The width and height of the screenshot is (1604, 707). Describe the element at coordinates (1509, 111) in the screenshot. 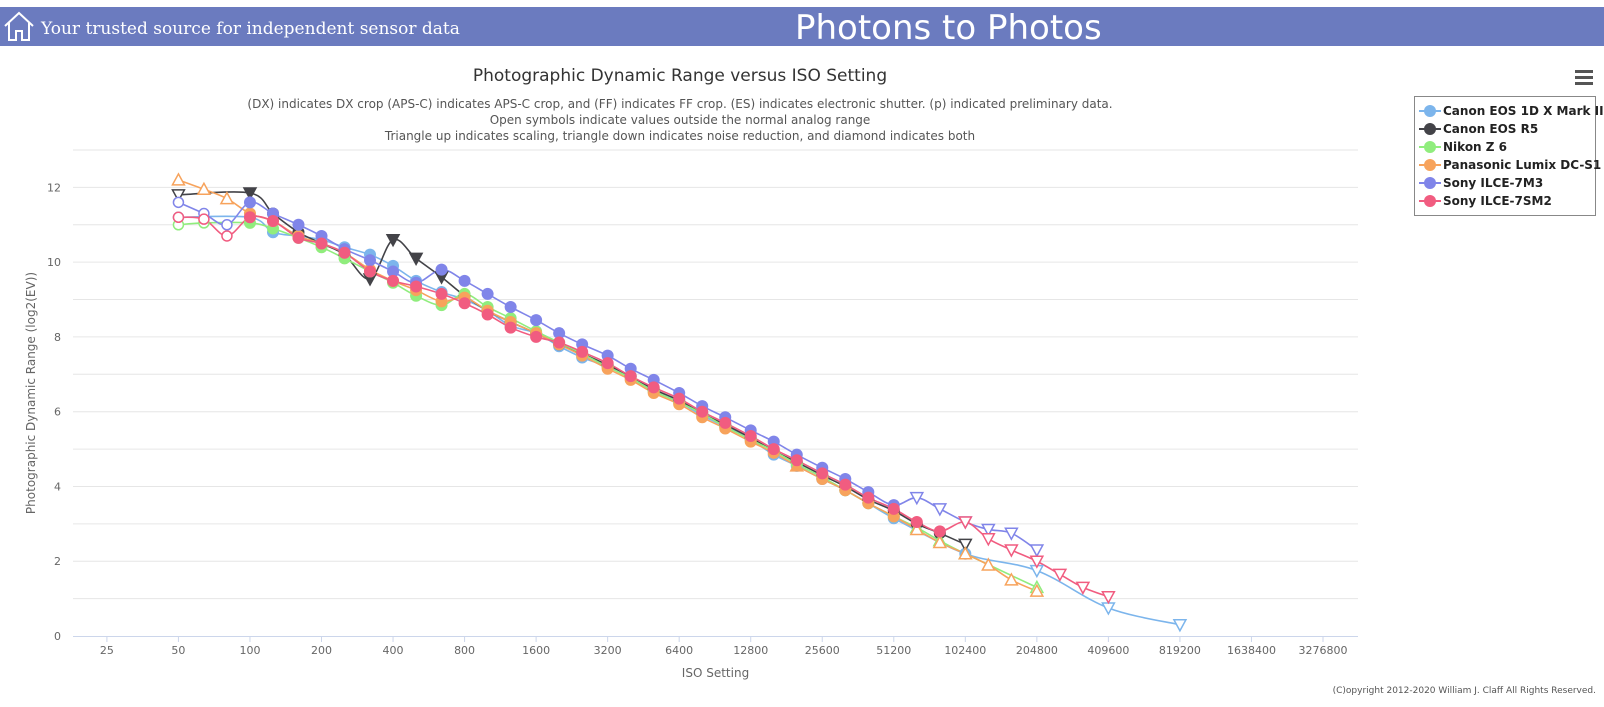

I see `legend-item-canon-1dx3: Canon EOS 1D X Mark III` at that location.